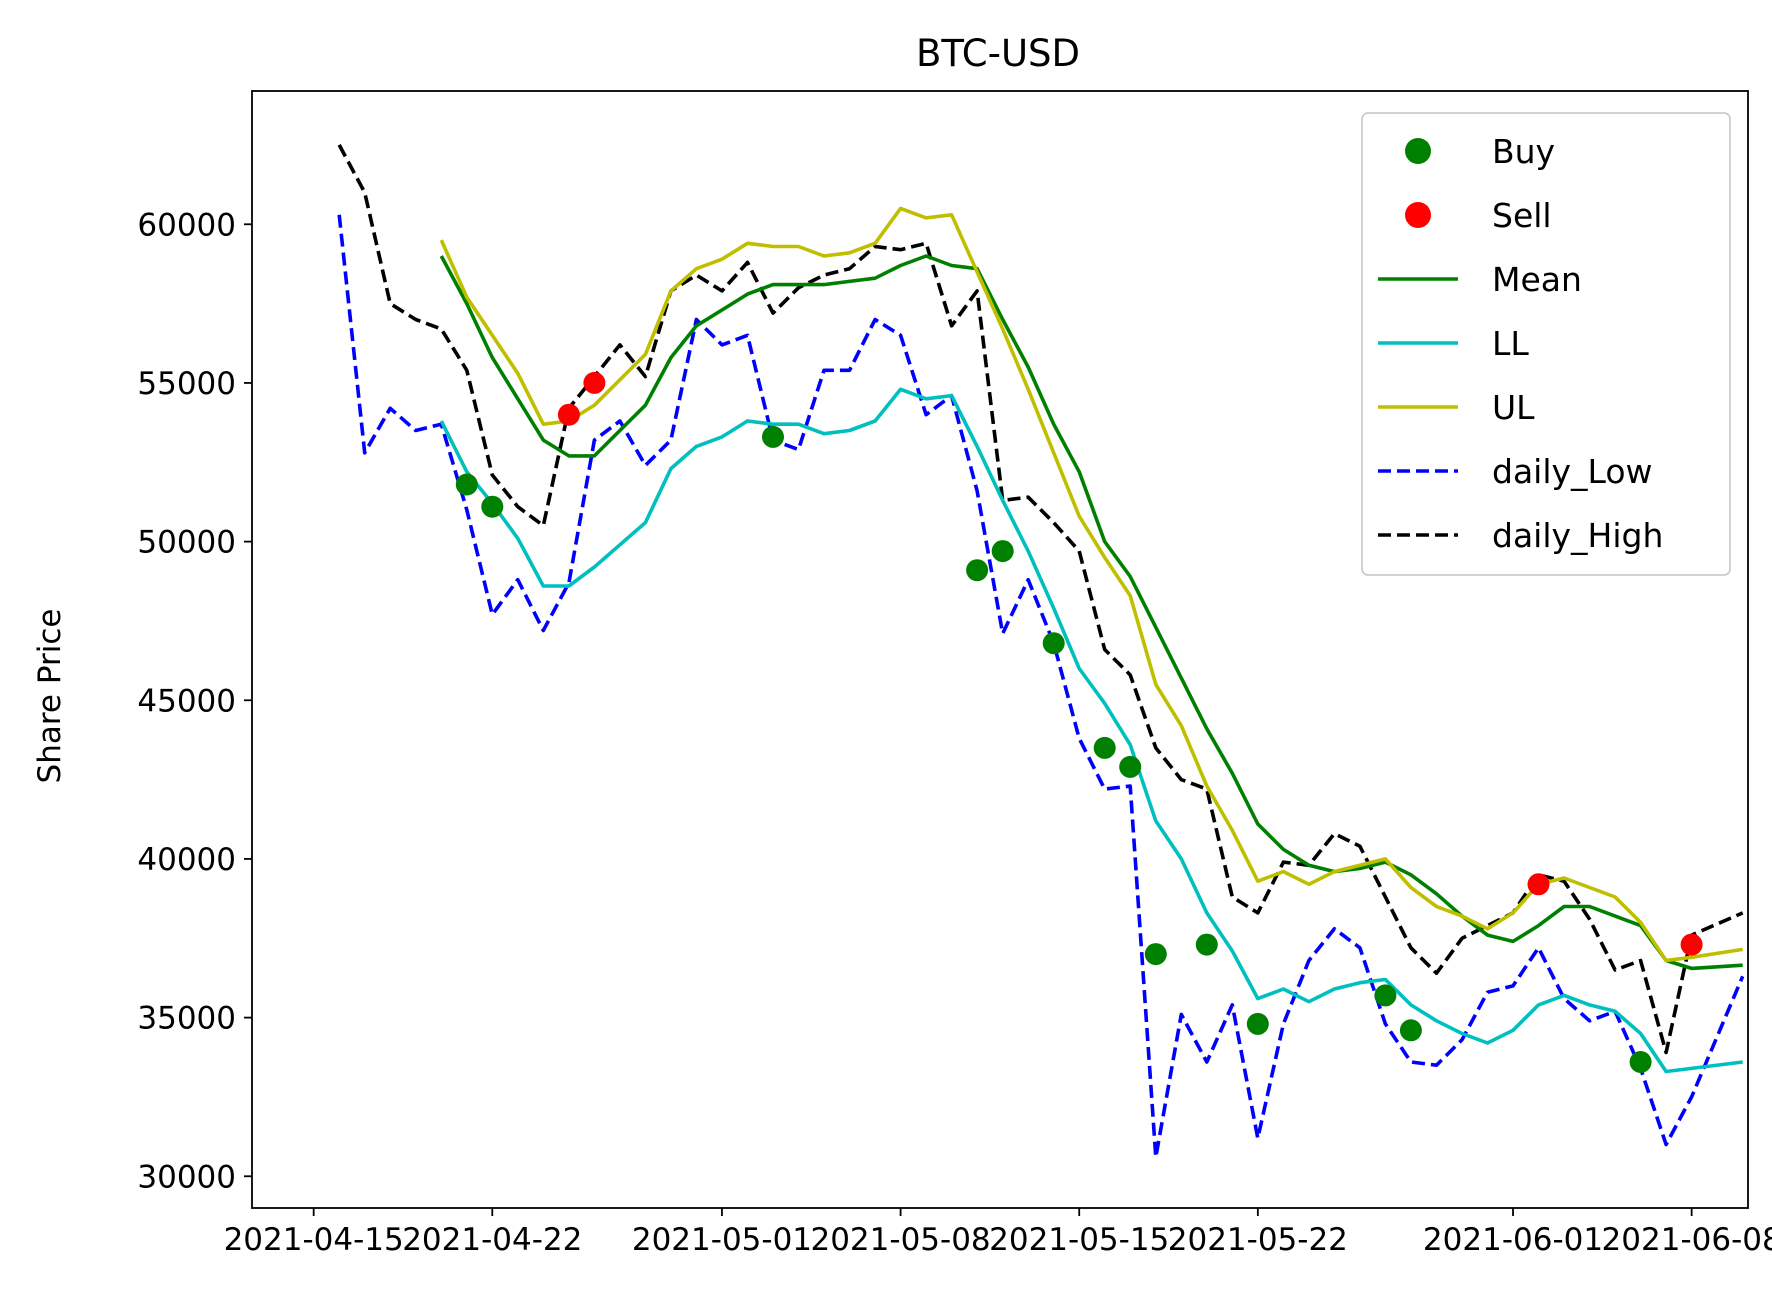 The height and width of the screenshot is (1302, 1772). What do you see at coordinates (722, 1240) in the screenshot?
I see `x-tick-label: 2021-05-01` at bounding box center [722, 1240].